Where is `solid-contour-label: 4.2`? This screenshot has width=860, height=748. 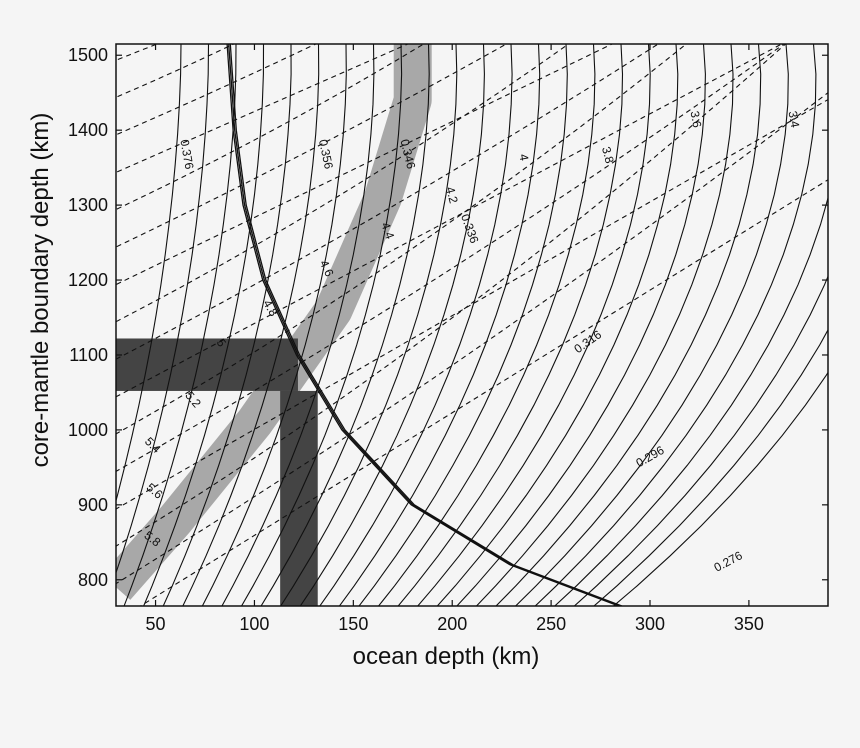 solid-contour-label: 4.2 is located at coordinates (452, 195).